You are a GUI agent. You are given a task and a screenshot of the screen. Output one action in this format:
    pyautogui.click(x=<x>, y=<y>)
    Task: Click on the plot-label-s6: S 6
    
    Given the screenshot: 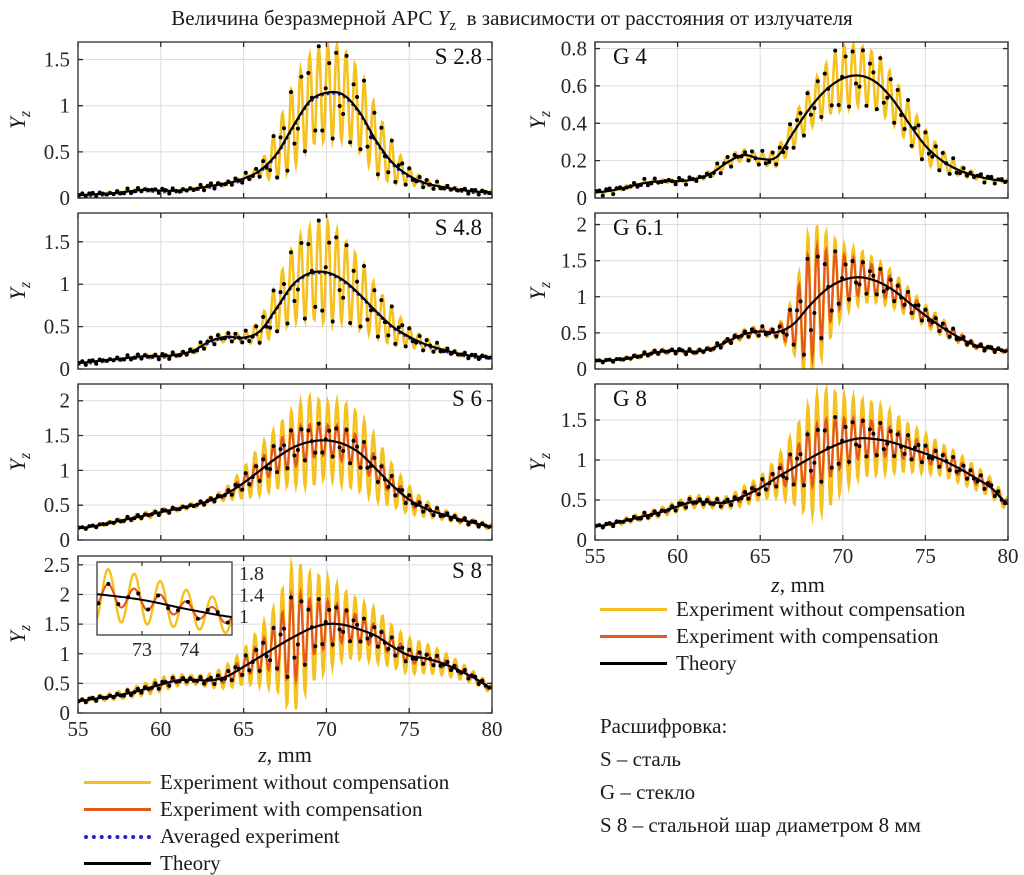 What is the action you would take?
    pyautogui.click(x=466, y=398)
    